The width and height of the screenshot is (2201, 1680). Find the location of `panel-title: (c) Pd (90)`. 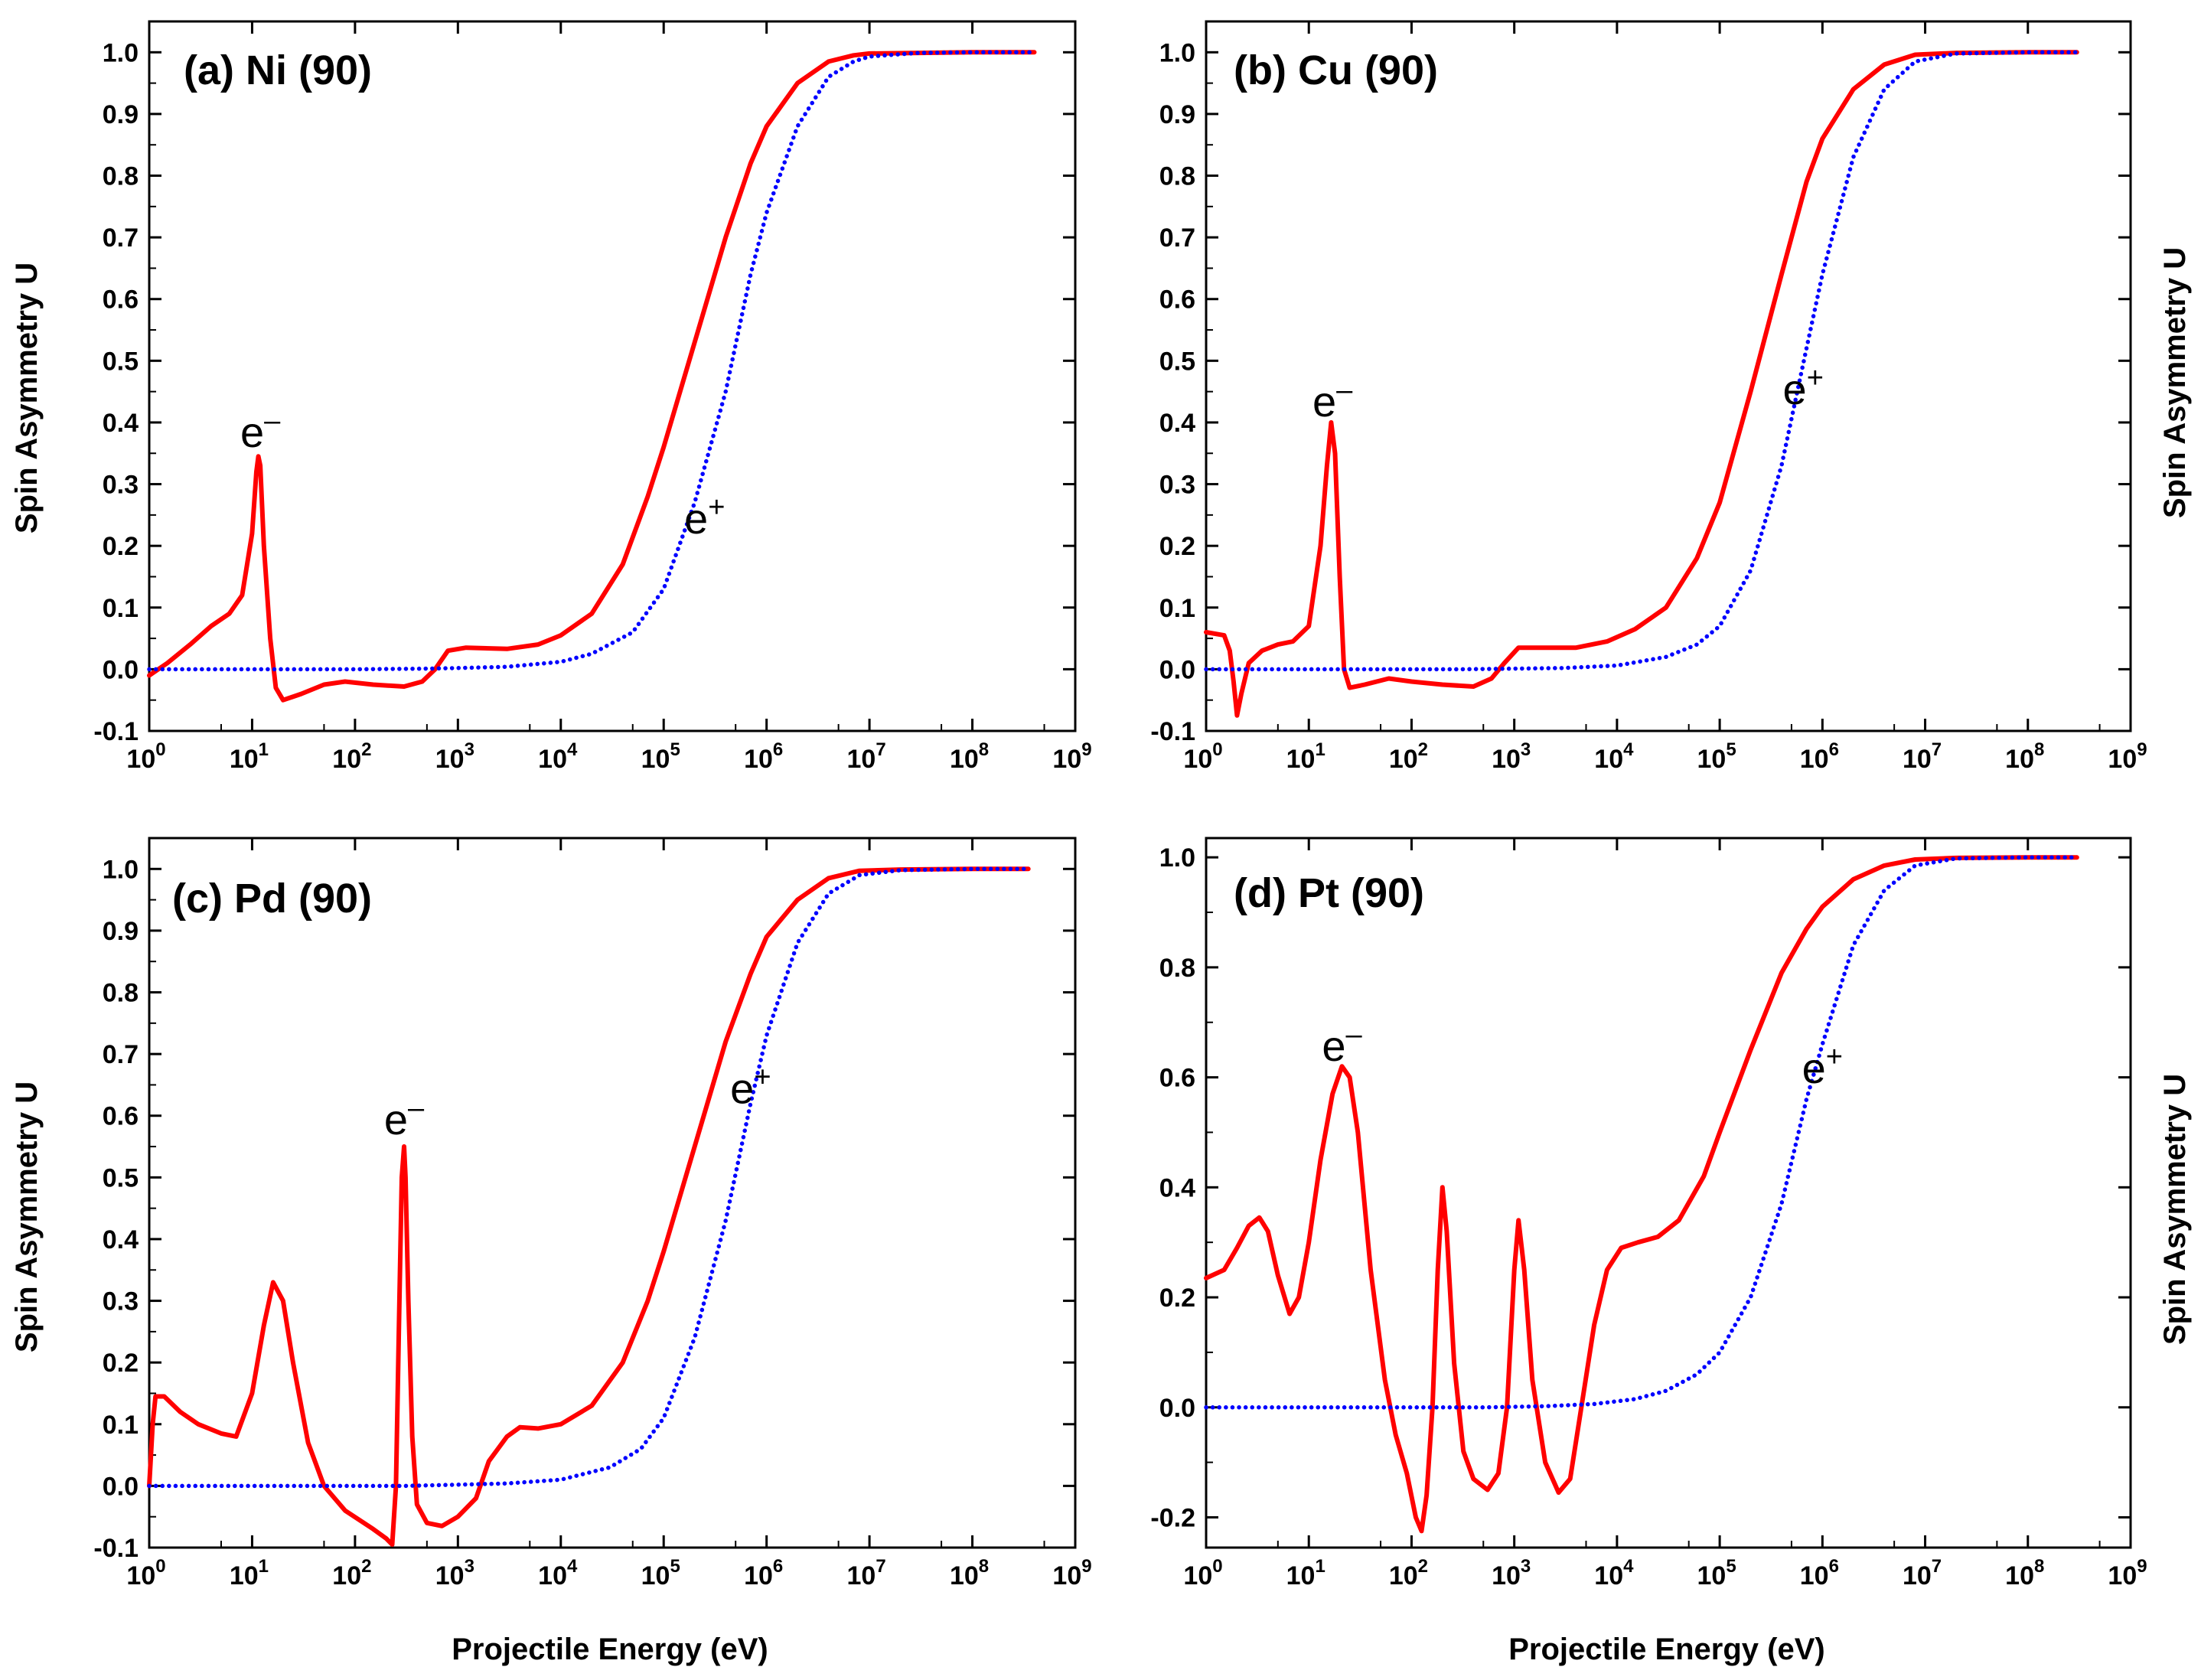

panel-title: (c) Pd (90) is located at coordinates (272, 899).